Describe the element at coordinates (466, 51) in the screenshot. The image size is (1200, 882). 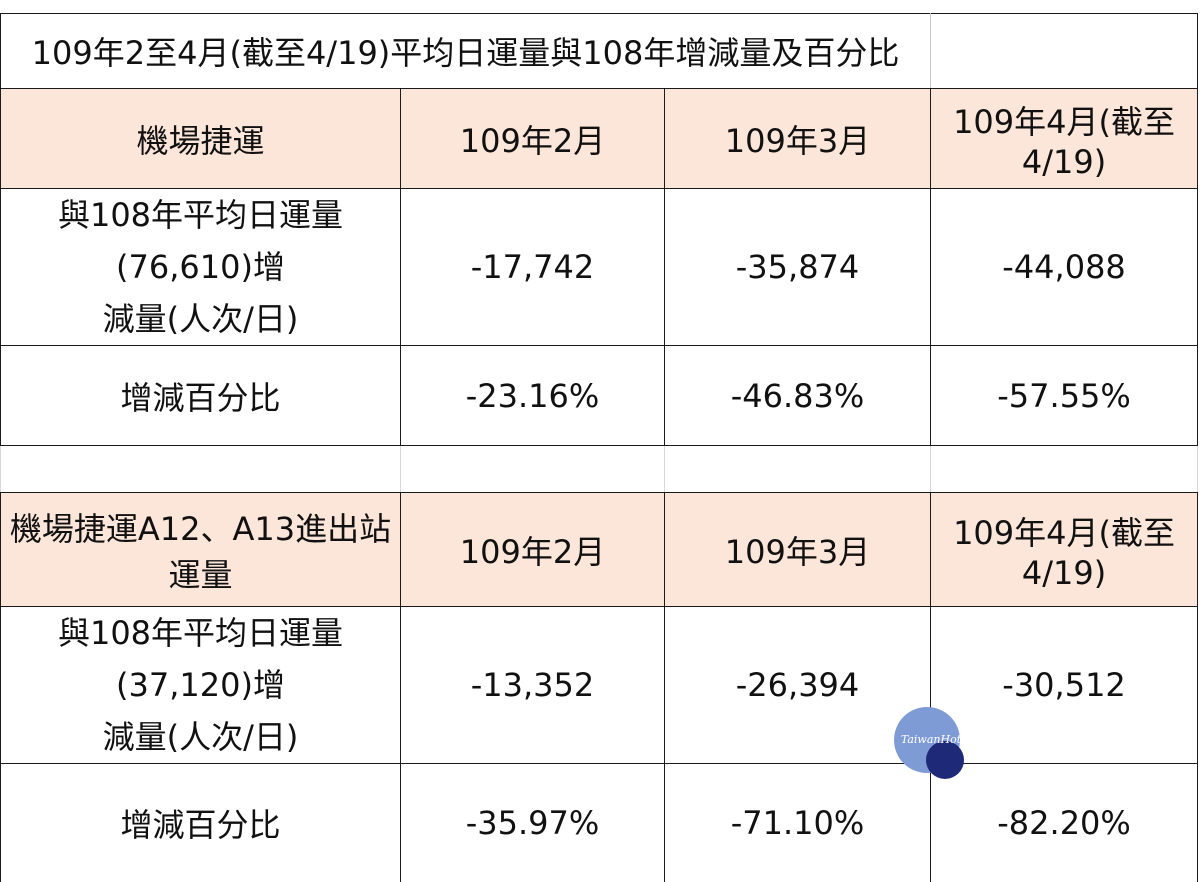
I see `table-title: 109年2至4月(截至4/19)平均日運量與108年增減量及百分比` at that location.